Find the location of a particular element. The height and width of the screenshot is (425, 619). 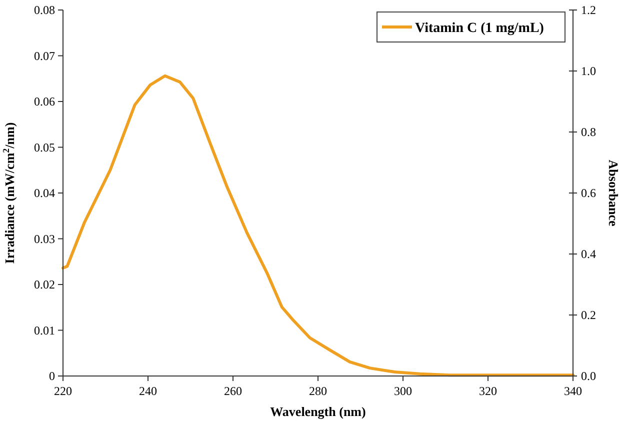

y2-tick-label: 0.2 is located at coordinates (588, 315).